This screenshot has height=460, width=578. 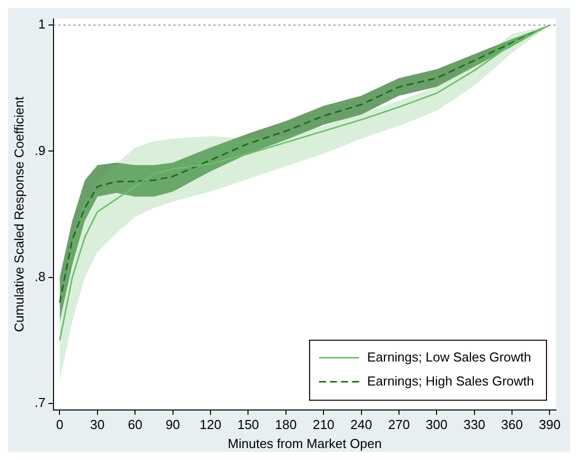 I want to click on x-tick-label: 0, so click(x=60, y=424).